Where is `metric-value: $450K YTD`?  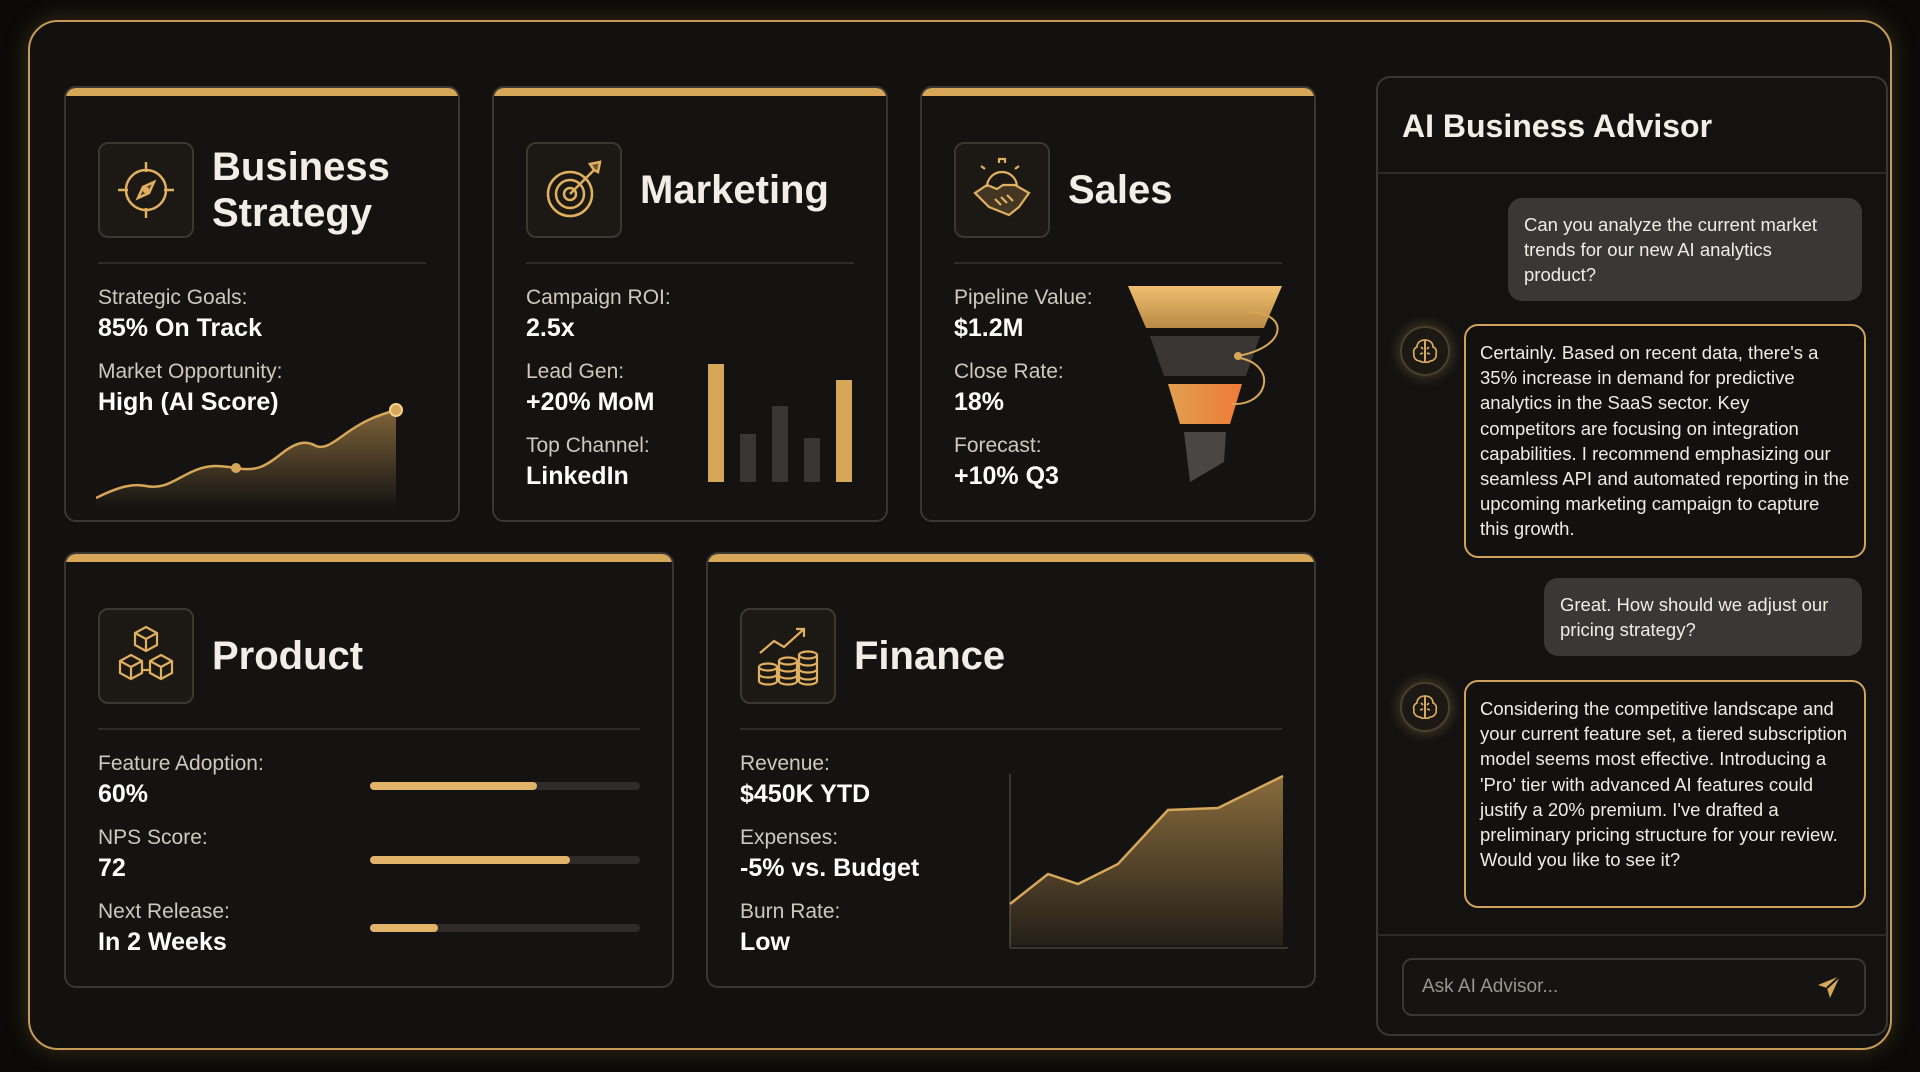
metric-value: $450K YTD is located at coordinates (805, 794).